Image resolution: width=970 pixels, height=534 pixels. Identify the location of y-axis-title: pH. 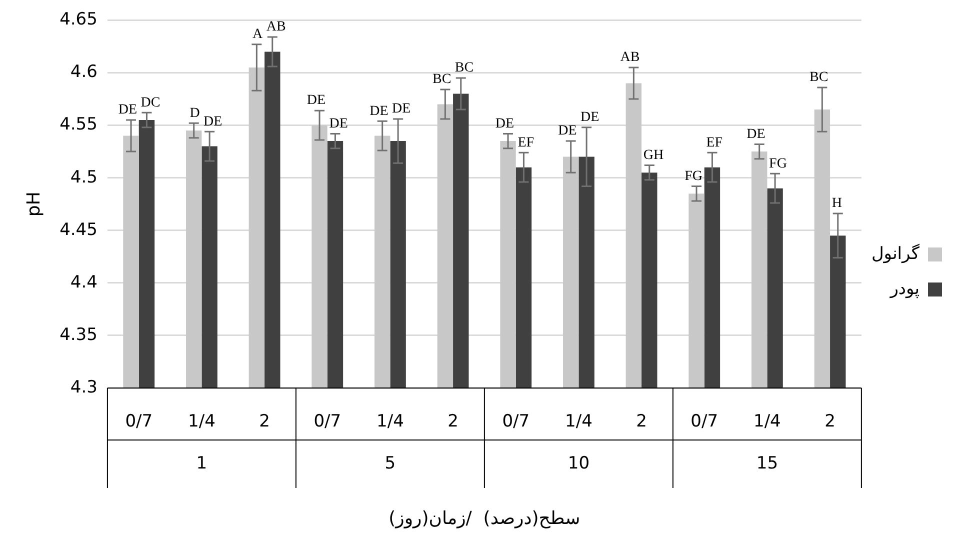
(33, 204).